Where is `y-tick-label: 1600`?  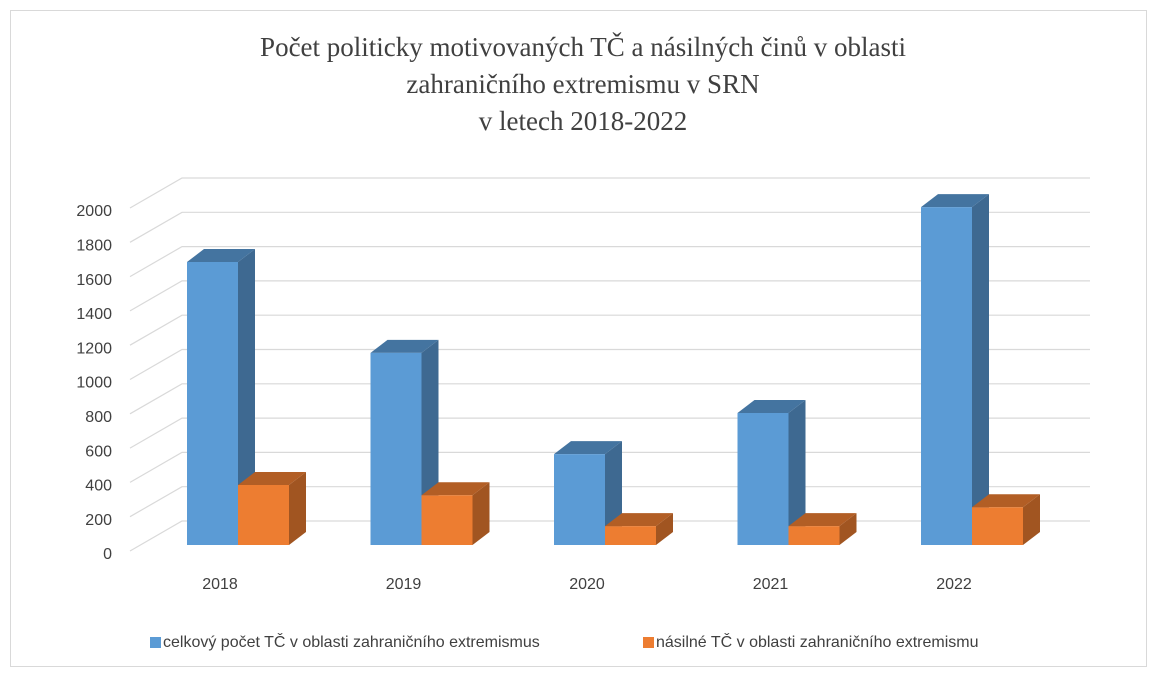
y-tick-label: 1600 is located at coordinates (94, 280).